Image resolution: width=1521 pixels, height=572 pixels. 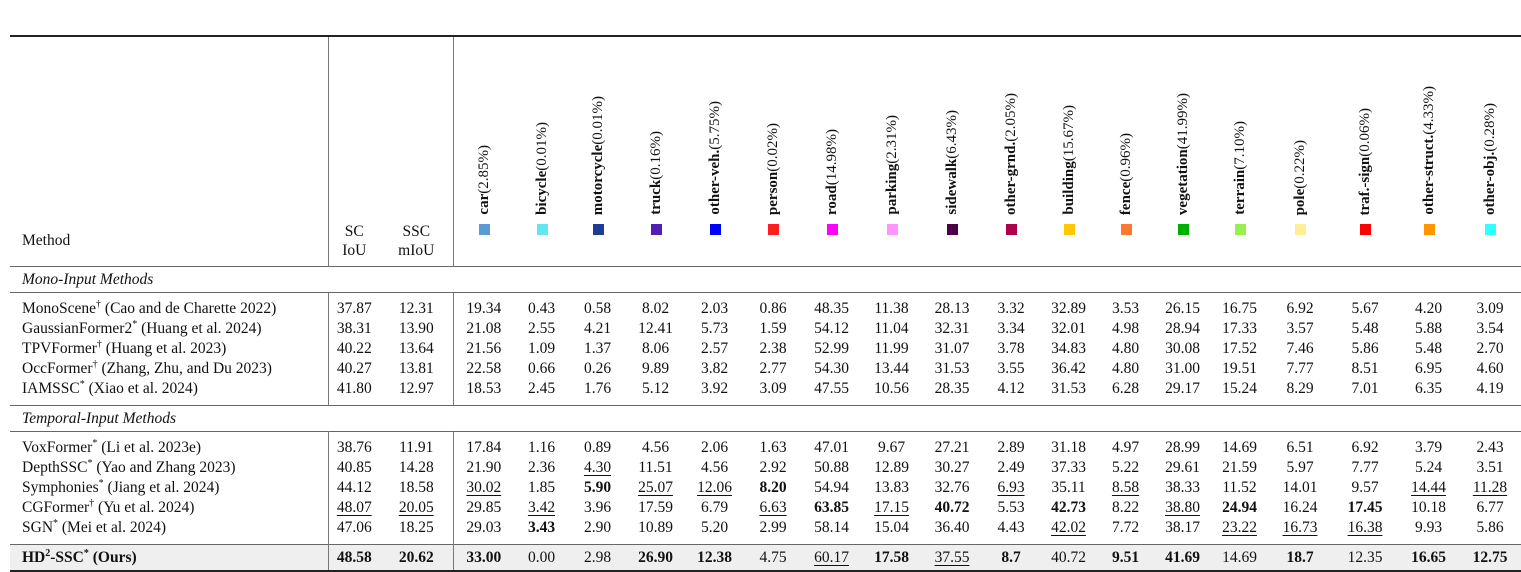 I want to click on class-value-cell: 28.94, so click(x=1182, y=329).